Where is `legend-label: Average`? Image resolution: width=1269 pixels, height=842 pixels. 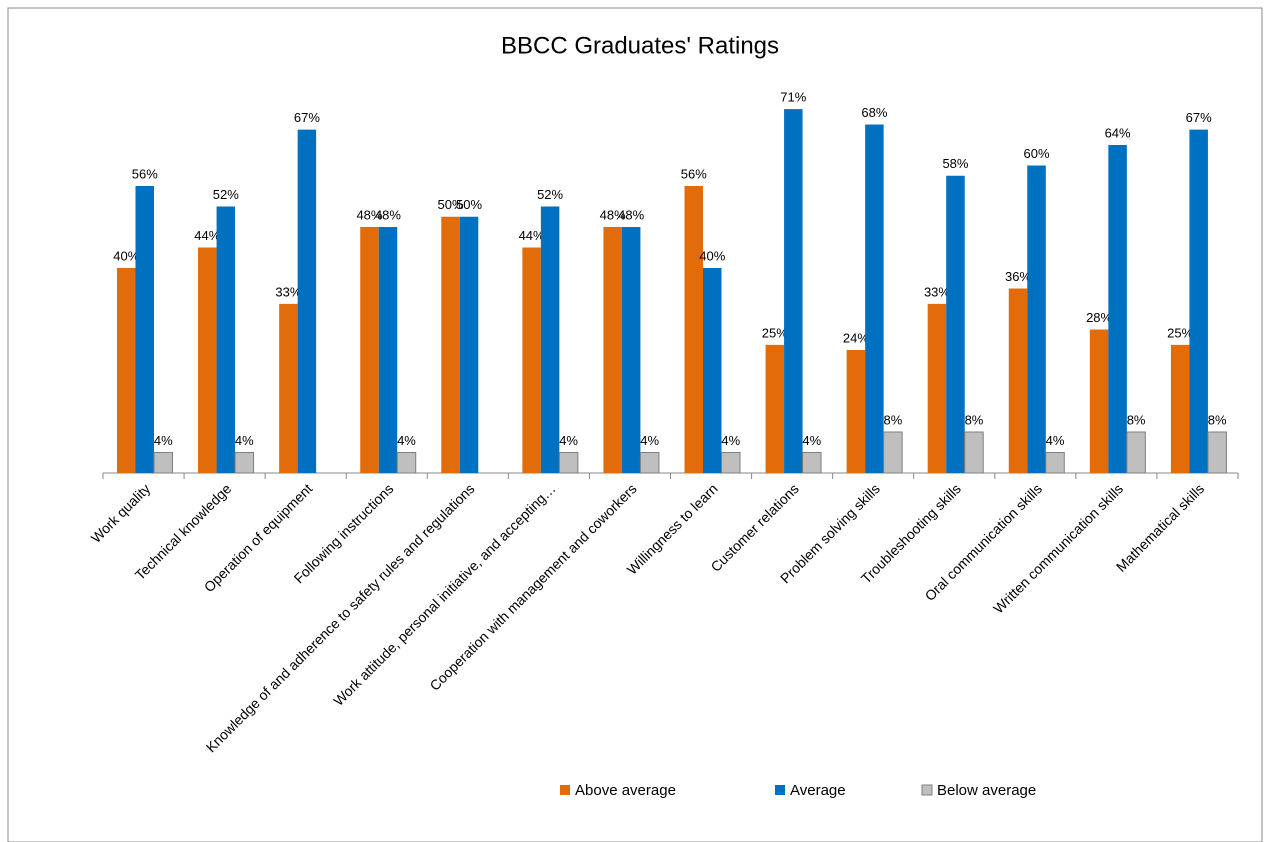 legend-label: Average is located at coordinates (818, 790).